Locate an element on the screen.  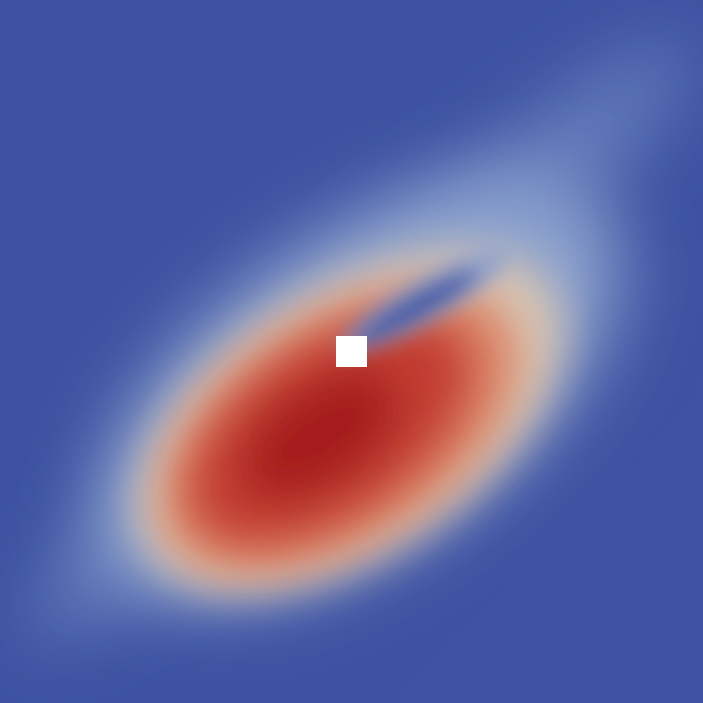
obstacle-wake is located at coordinates (425, 300).